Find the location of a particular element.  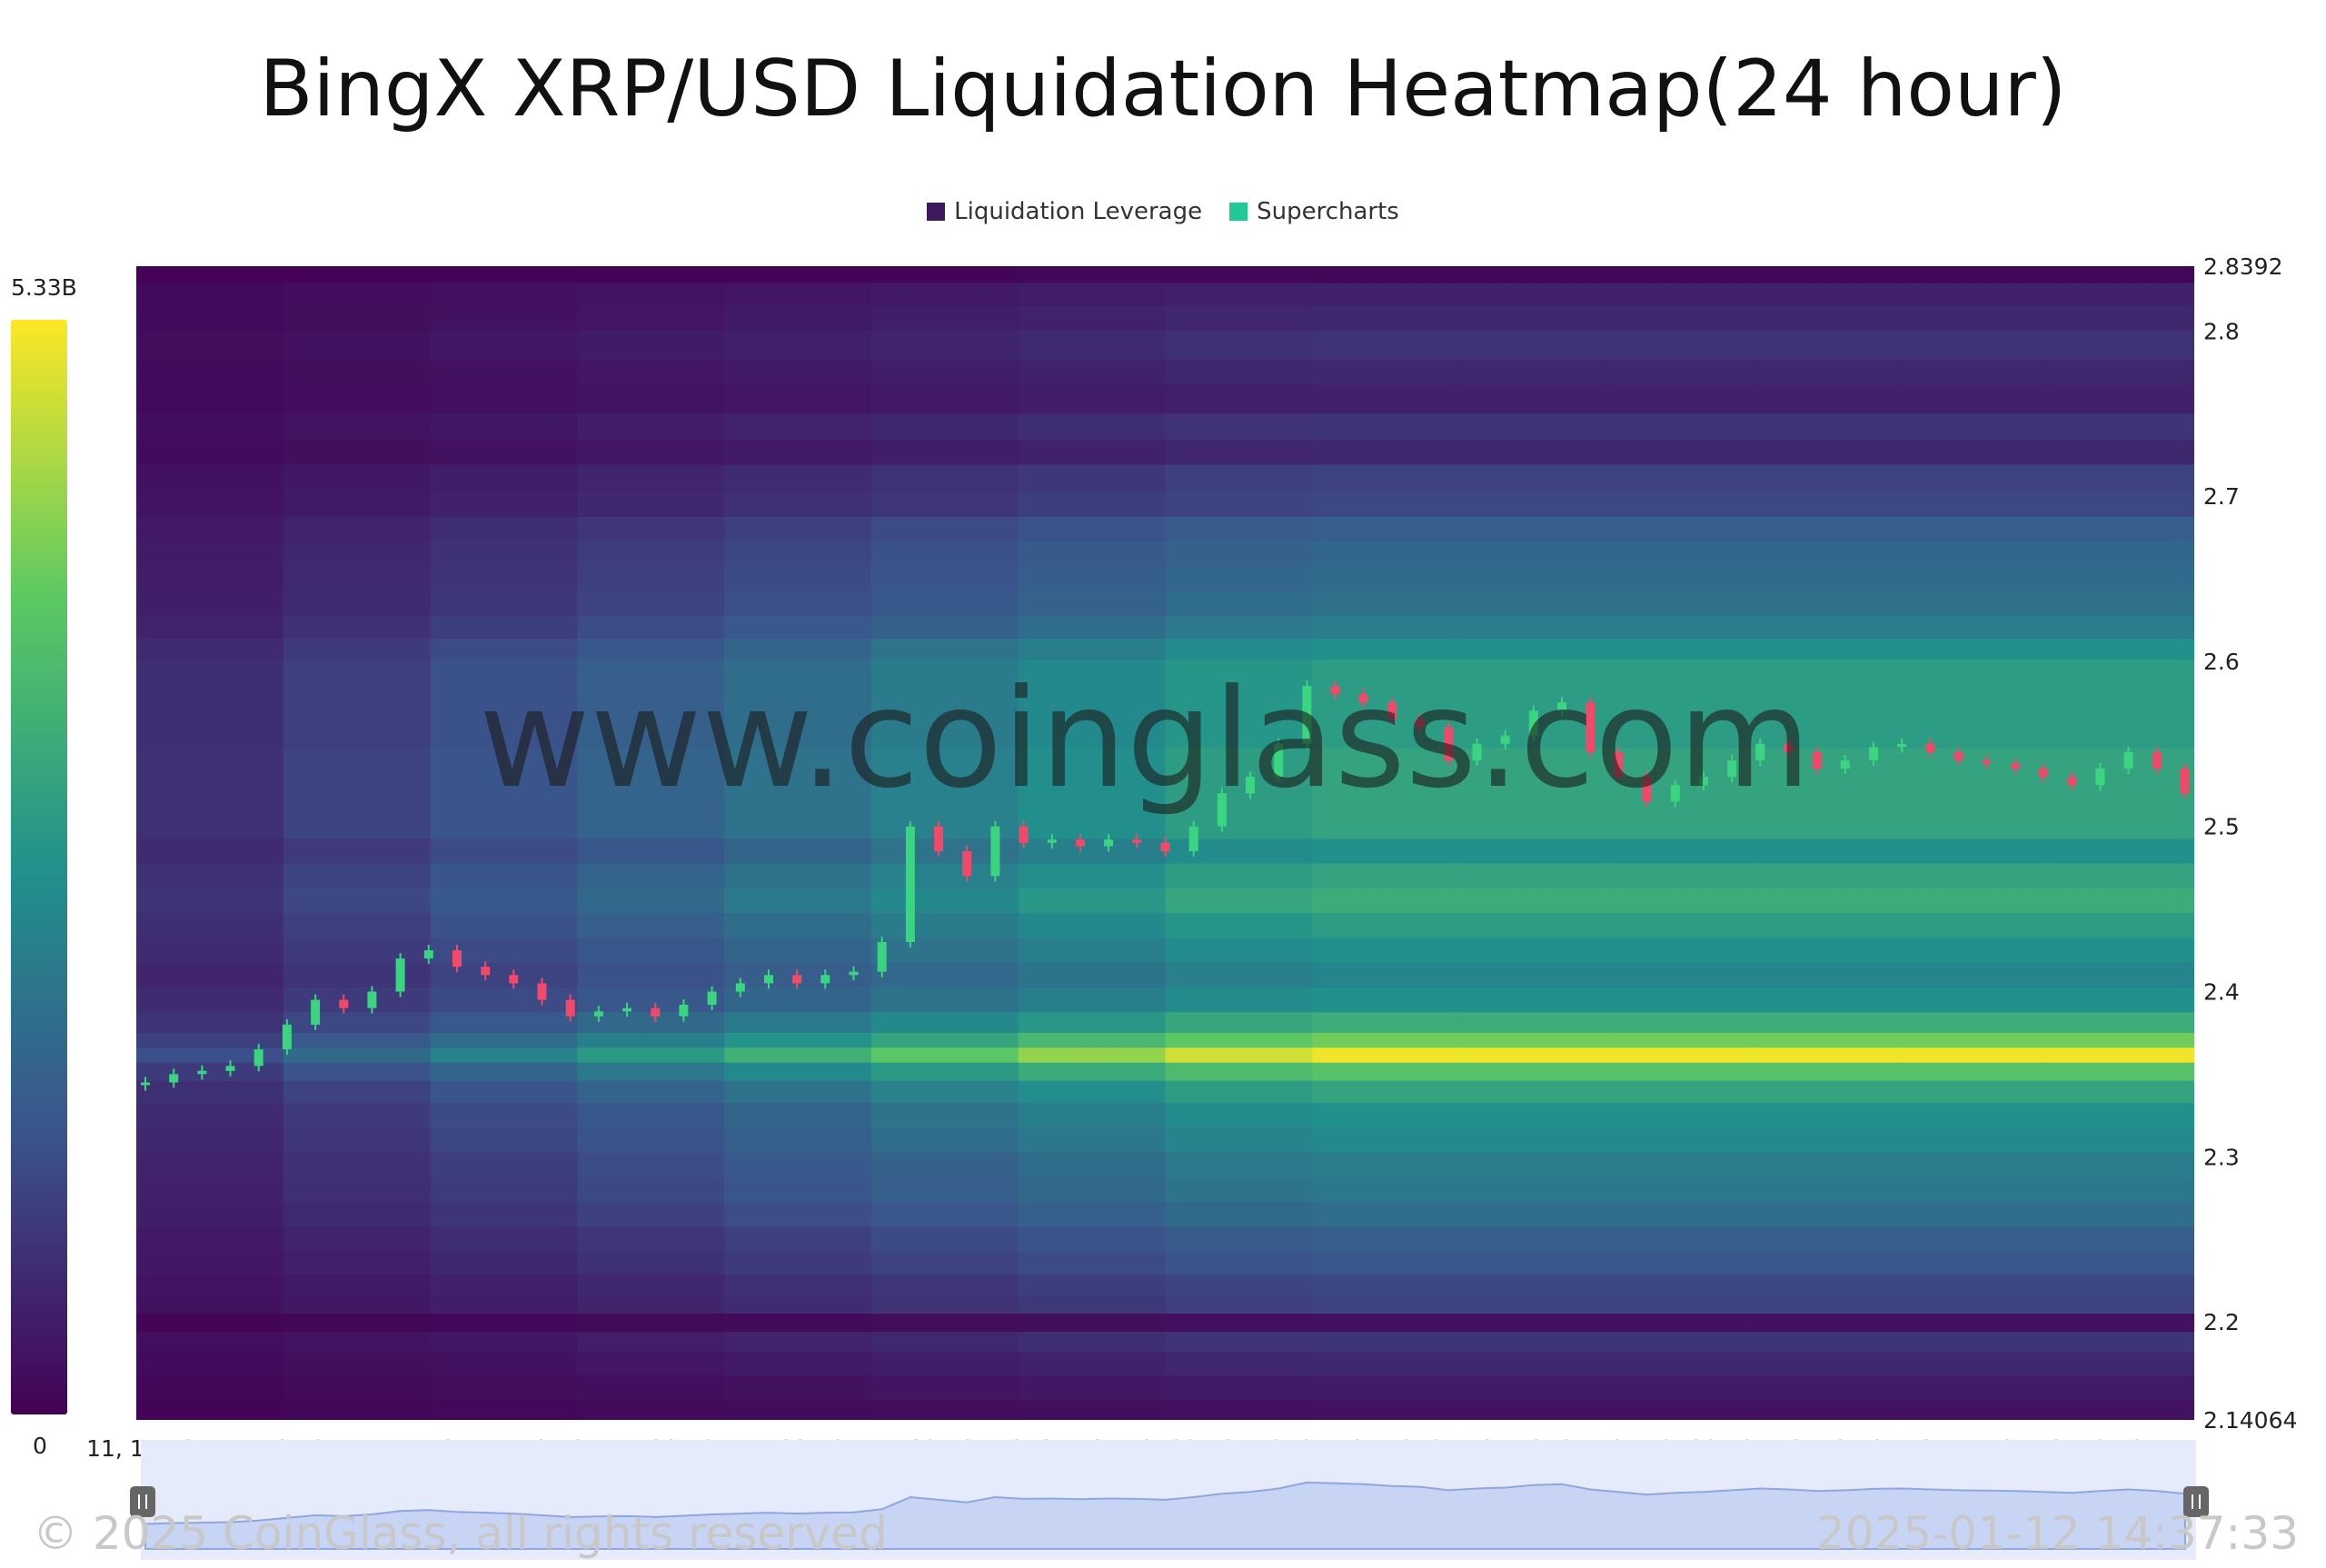

legend-item-liquidation-leverage: Liquidation Leverage is located at coordinates (1064, 211).